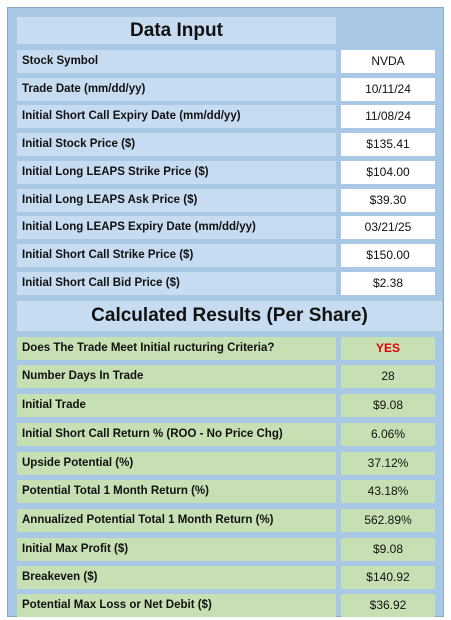 Image resolution: width=451 pixels, height=620 pixels. What do you see at coordinates (388, 200) in the screenshot?
I see `input-value-leaps-ask: $39.30` at bounding box center [388, 200].